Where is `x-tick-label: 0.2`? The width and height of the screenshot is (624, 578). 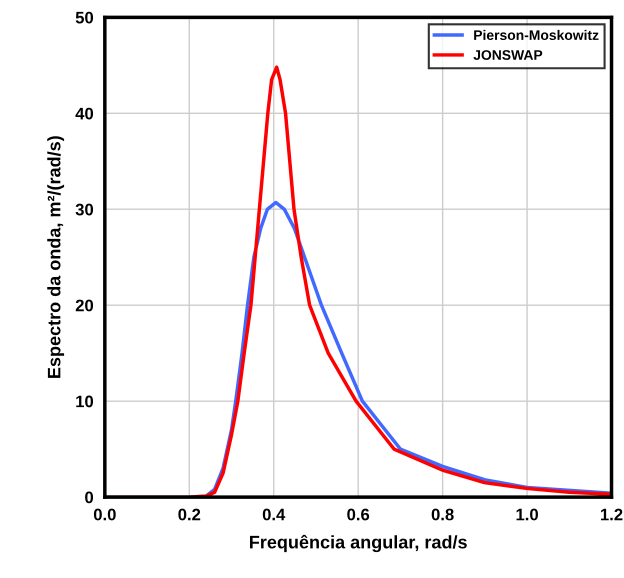
x-tick-label: 0.2 is located at coordinates (189, 514).